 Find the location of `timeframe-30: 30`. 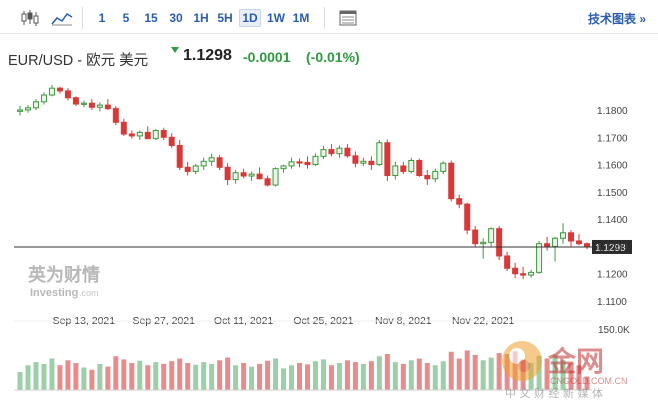

timeframe-30: 30 is located at coordinates (176, 18).